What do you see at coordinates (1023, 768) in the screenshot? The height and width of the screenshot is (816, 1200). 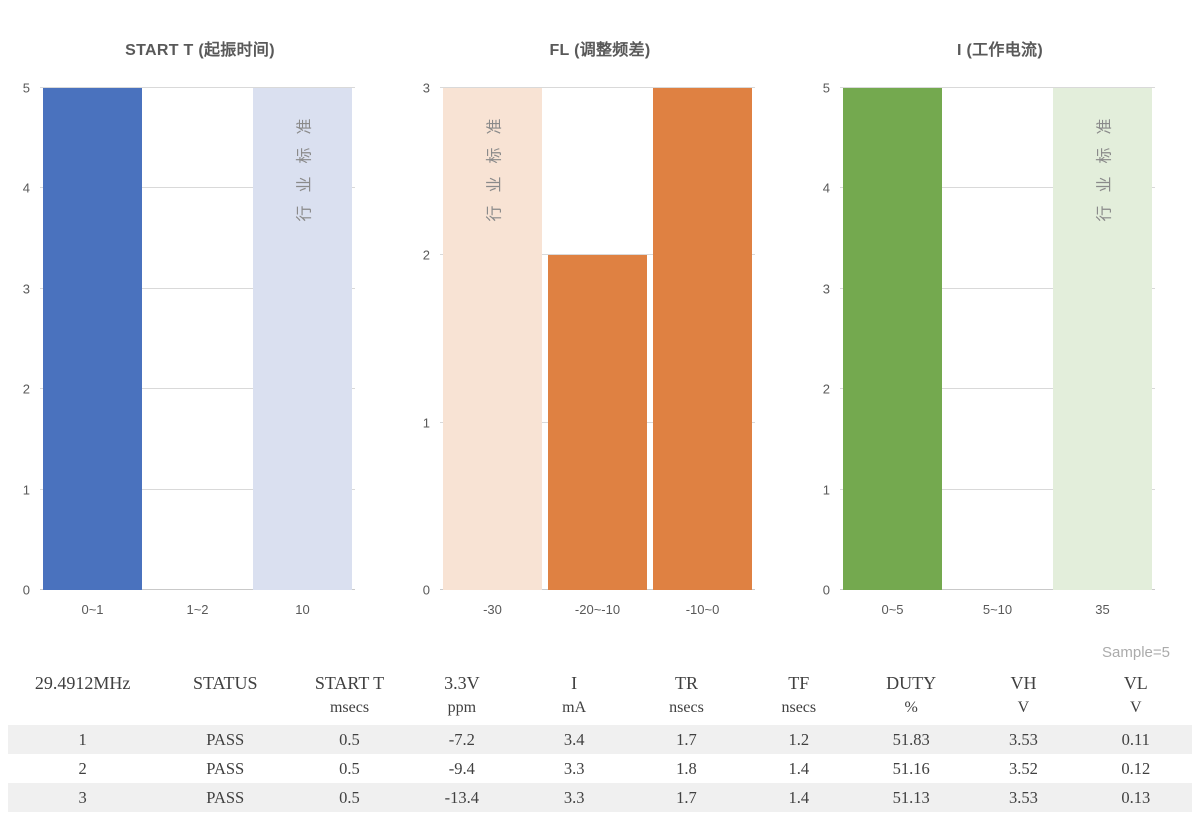 I see `cell-VH: 3.52` at bounding box center [1023, 768].